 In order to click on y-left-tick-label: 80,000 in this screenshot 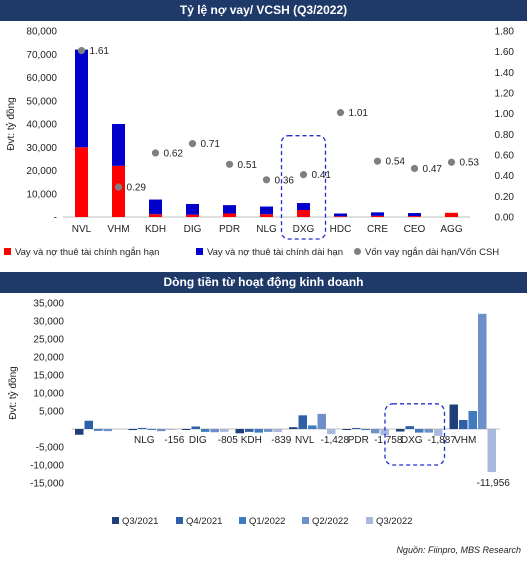, I will do `click(41, 32)`.